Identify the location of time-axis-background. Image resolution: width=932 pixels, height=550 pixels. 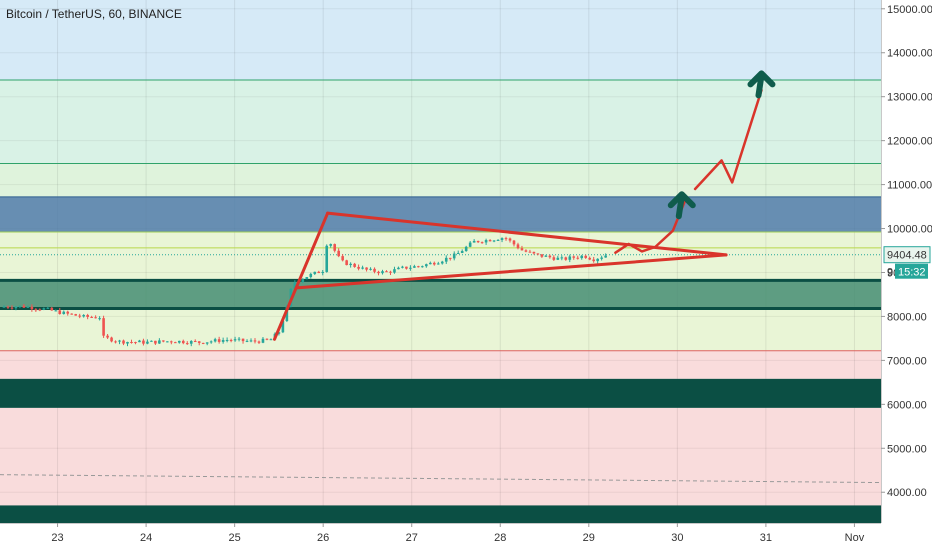
(466, 536).